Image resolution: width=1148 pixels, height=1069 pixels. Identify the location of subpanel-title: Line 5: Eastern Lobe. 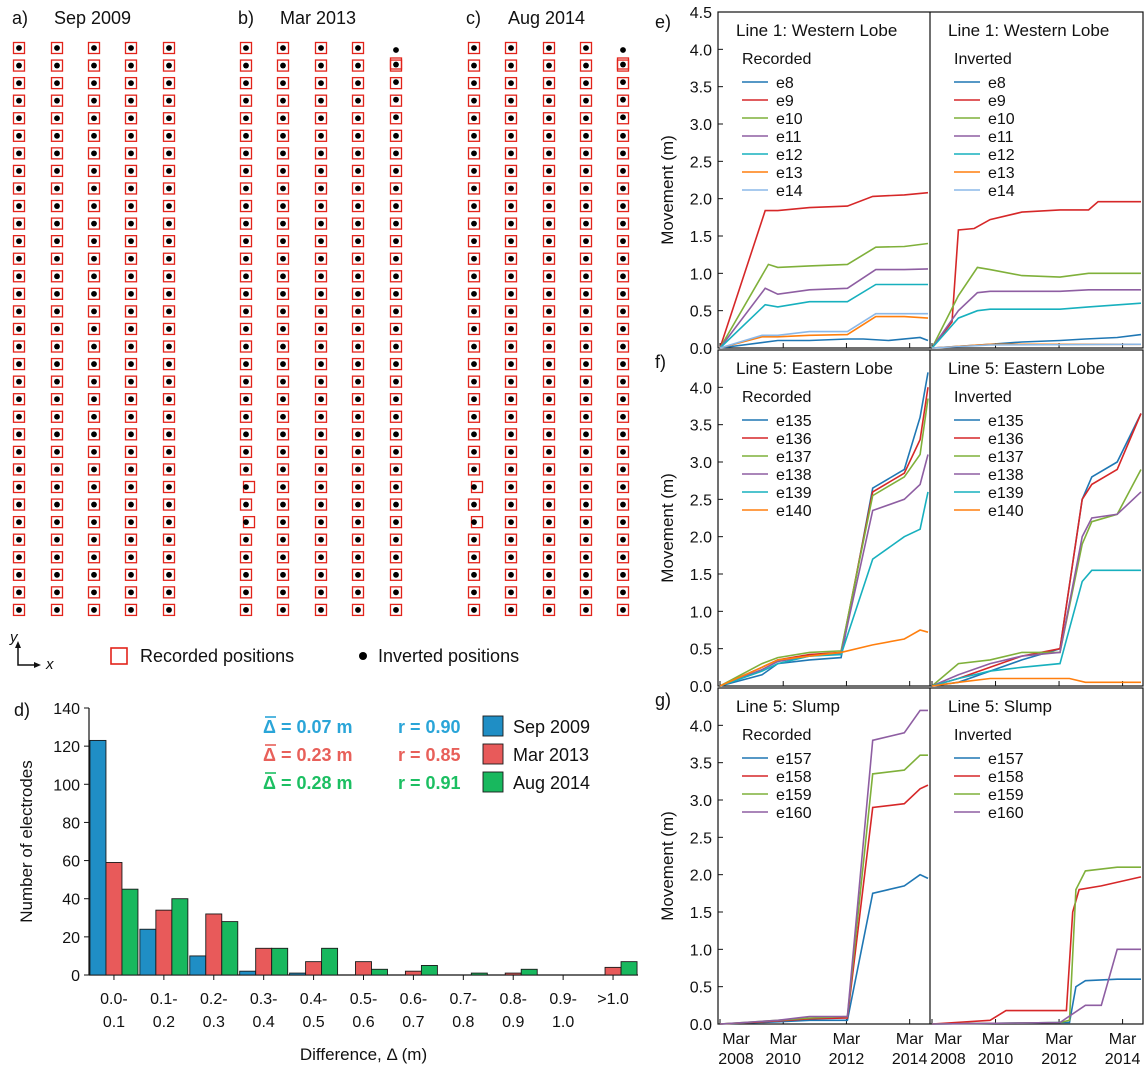
(1026, 368).